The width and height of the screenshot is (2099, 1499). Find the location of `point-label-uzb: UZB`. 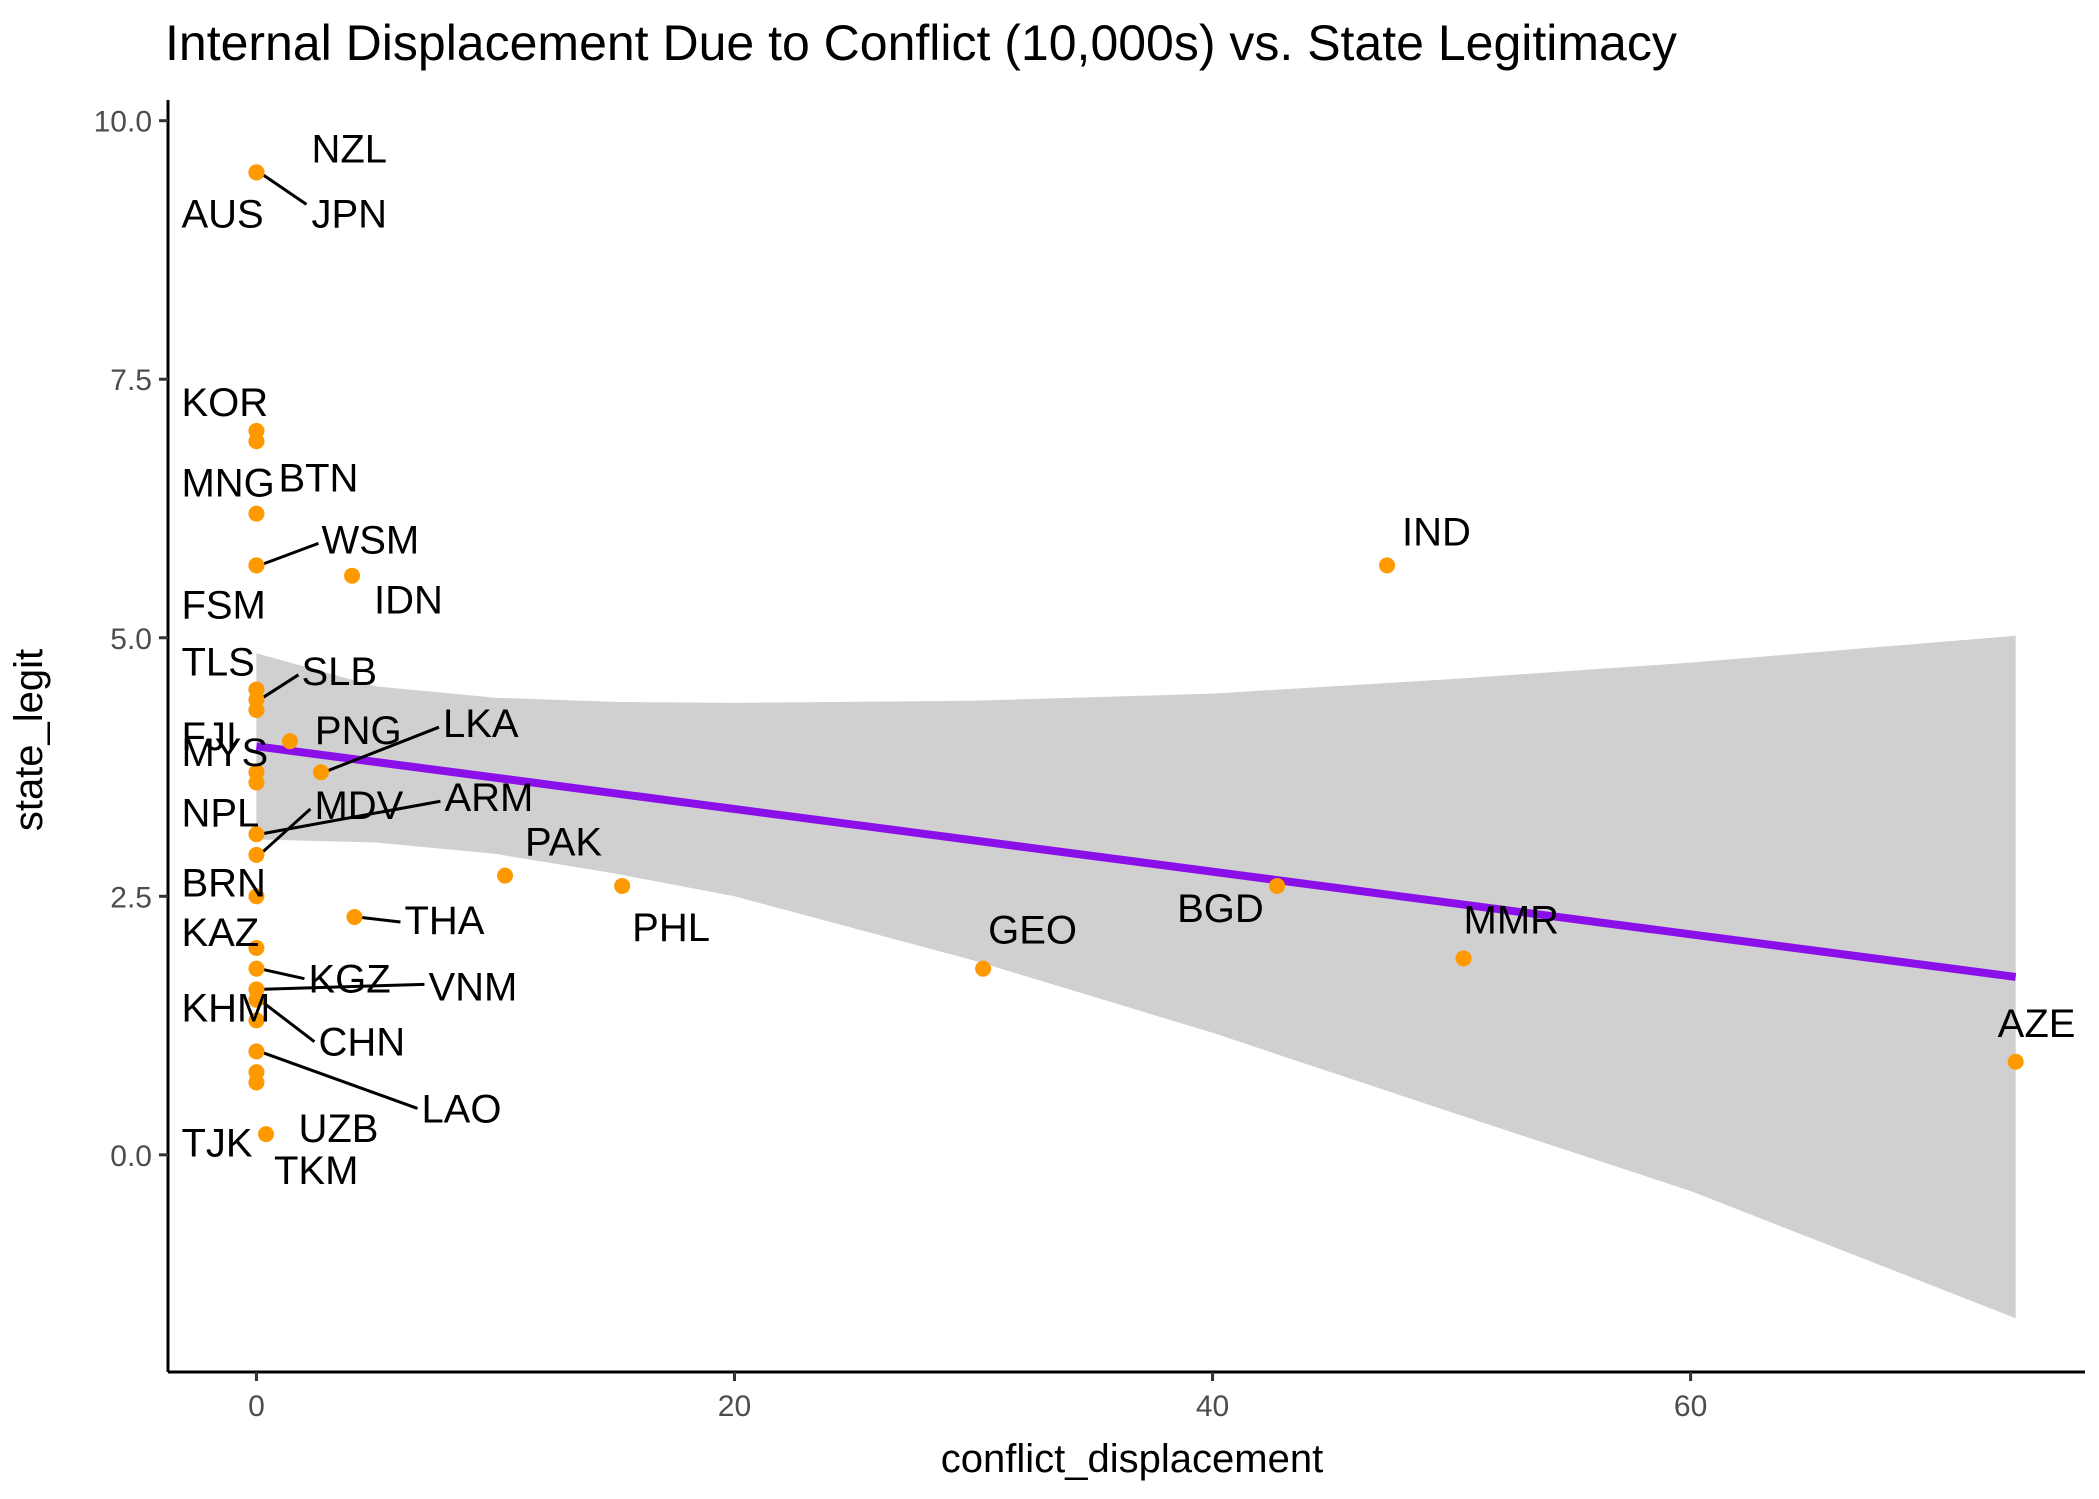

point-label-uzb: UZB is located at coordinates (338, 1129).